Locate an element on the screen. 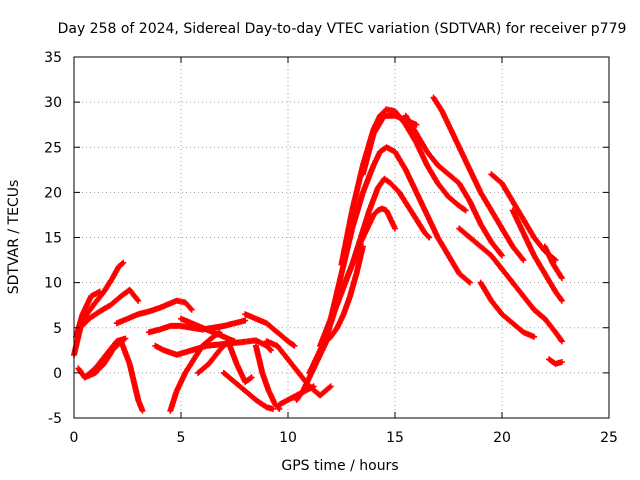  y-tick-label: 35 is located at coordinates (53, 58).